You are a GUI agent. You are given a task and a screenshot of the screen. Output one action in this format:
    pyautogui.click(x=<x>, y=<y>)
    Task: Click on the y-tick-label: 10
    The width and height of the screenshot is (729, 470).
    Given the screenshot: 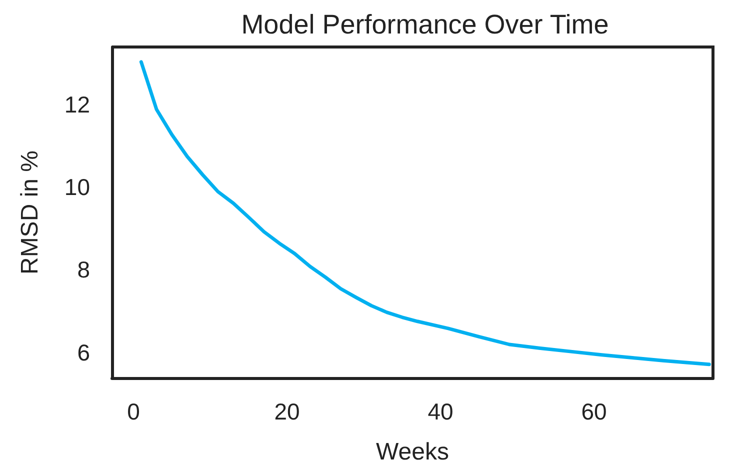 What is the action you would take?
    pyautogui.click(x=77, y=187)
    